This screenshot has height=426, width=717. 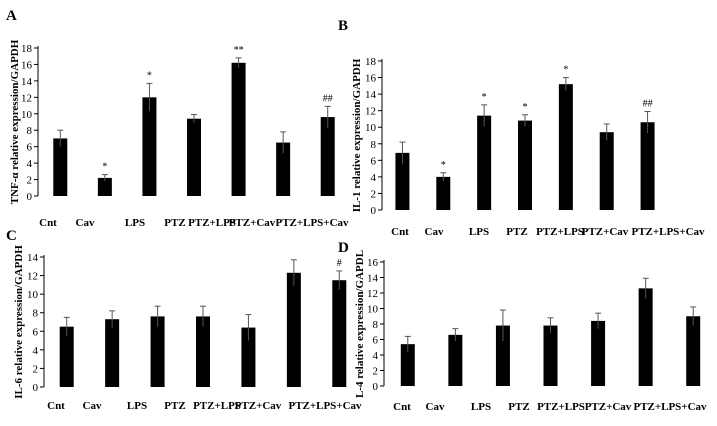 What do you see at coordinates (376, 341) in the screenshot?
I see `y-tick-label-d: 6` at bounding box center [376, 341].